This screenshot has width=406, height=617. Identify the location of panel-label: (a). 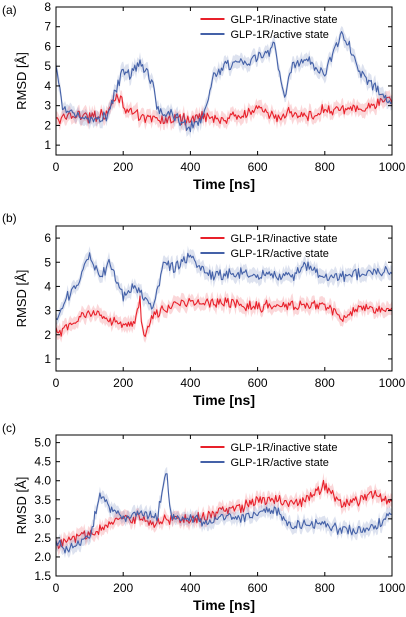
(9, 10).